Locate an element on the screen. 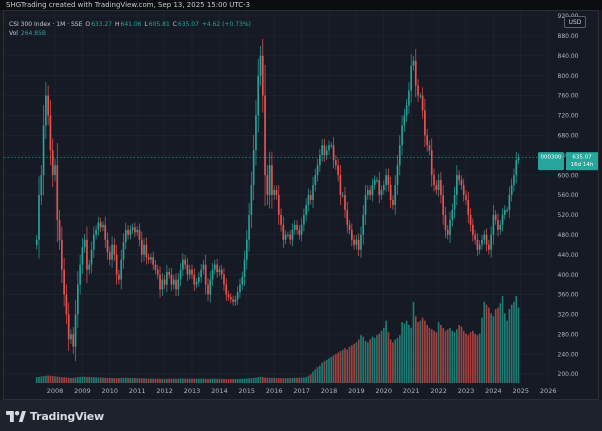 The image size is (602, 431). x-tick-label: 2023 is located at coordinates (466, 391).